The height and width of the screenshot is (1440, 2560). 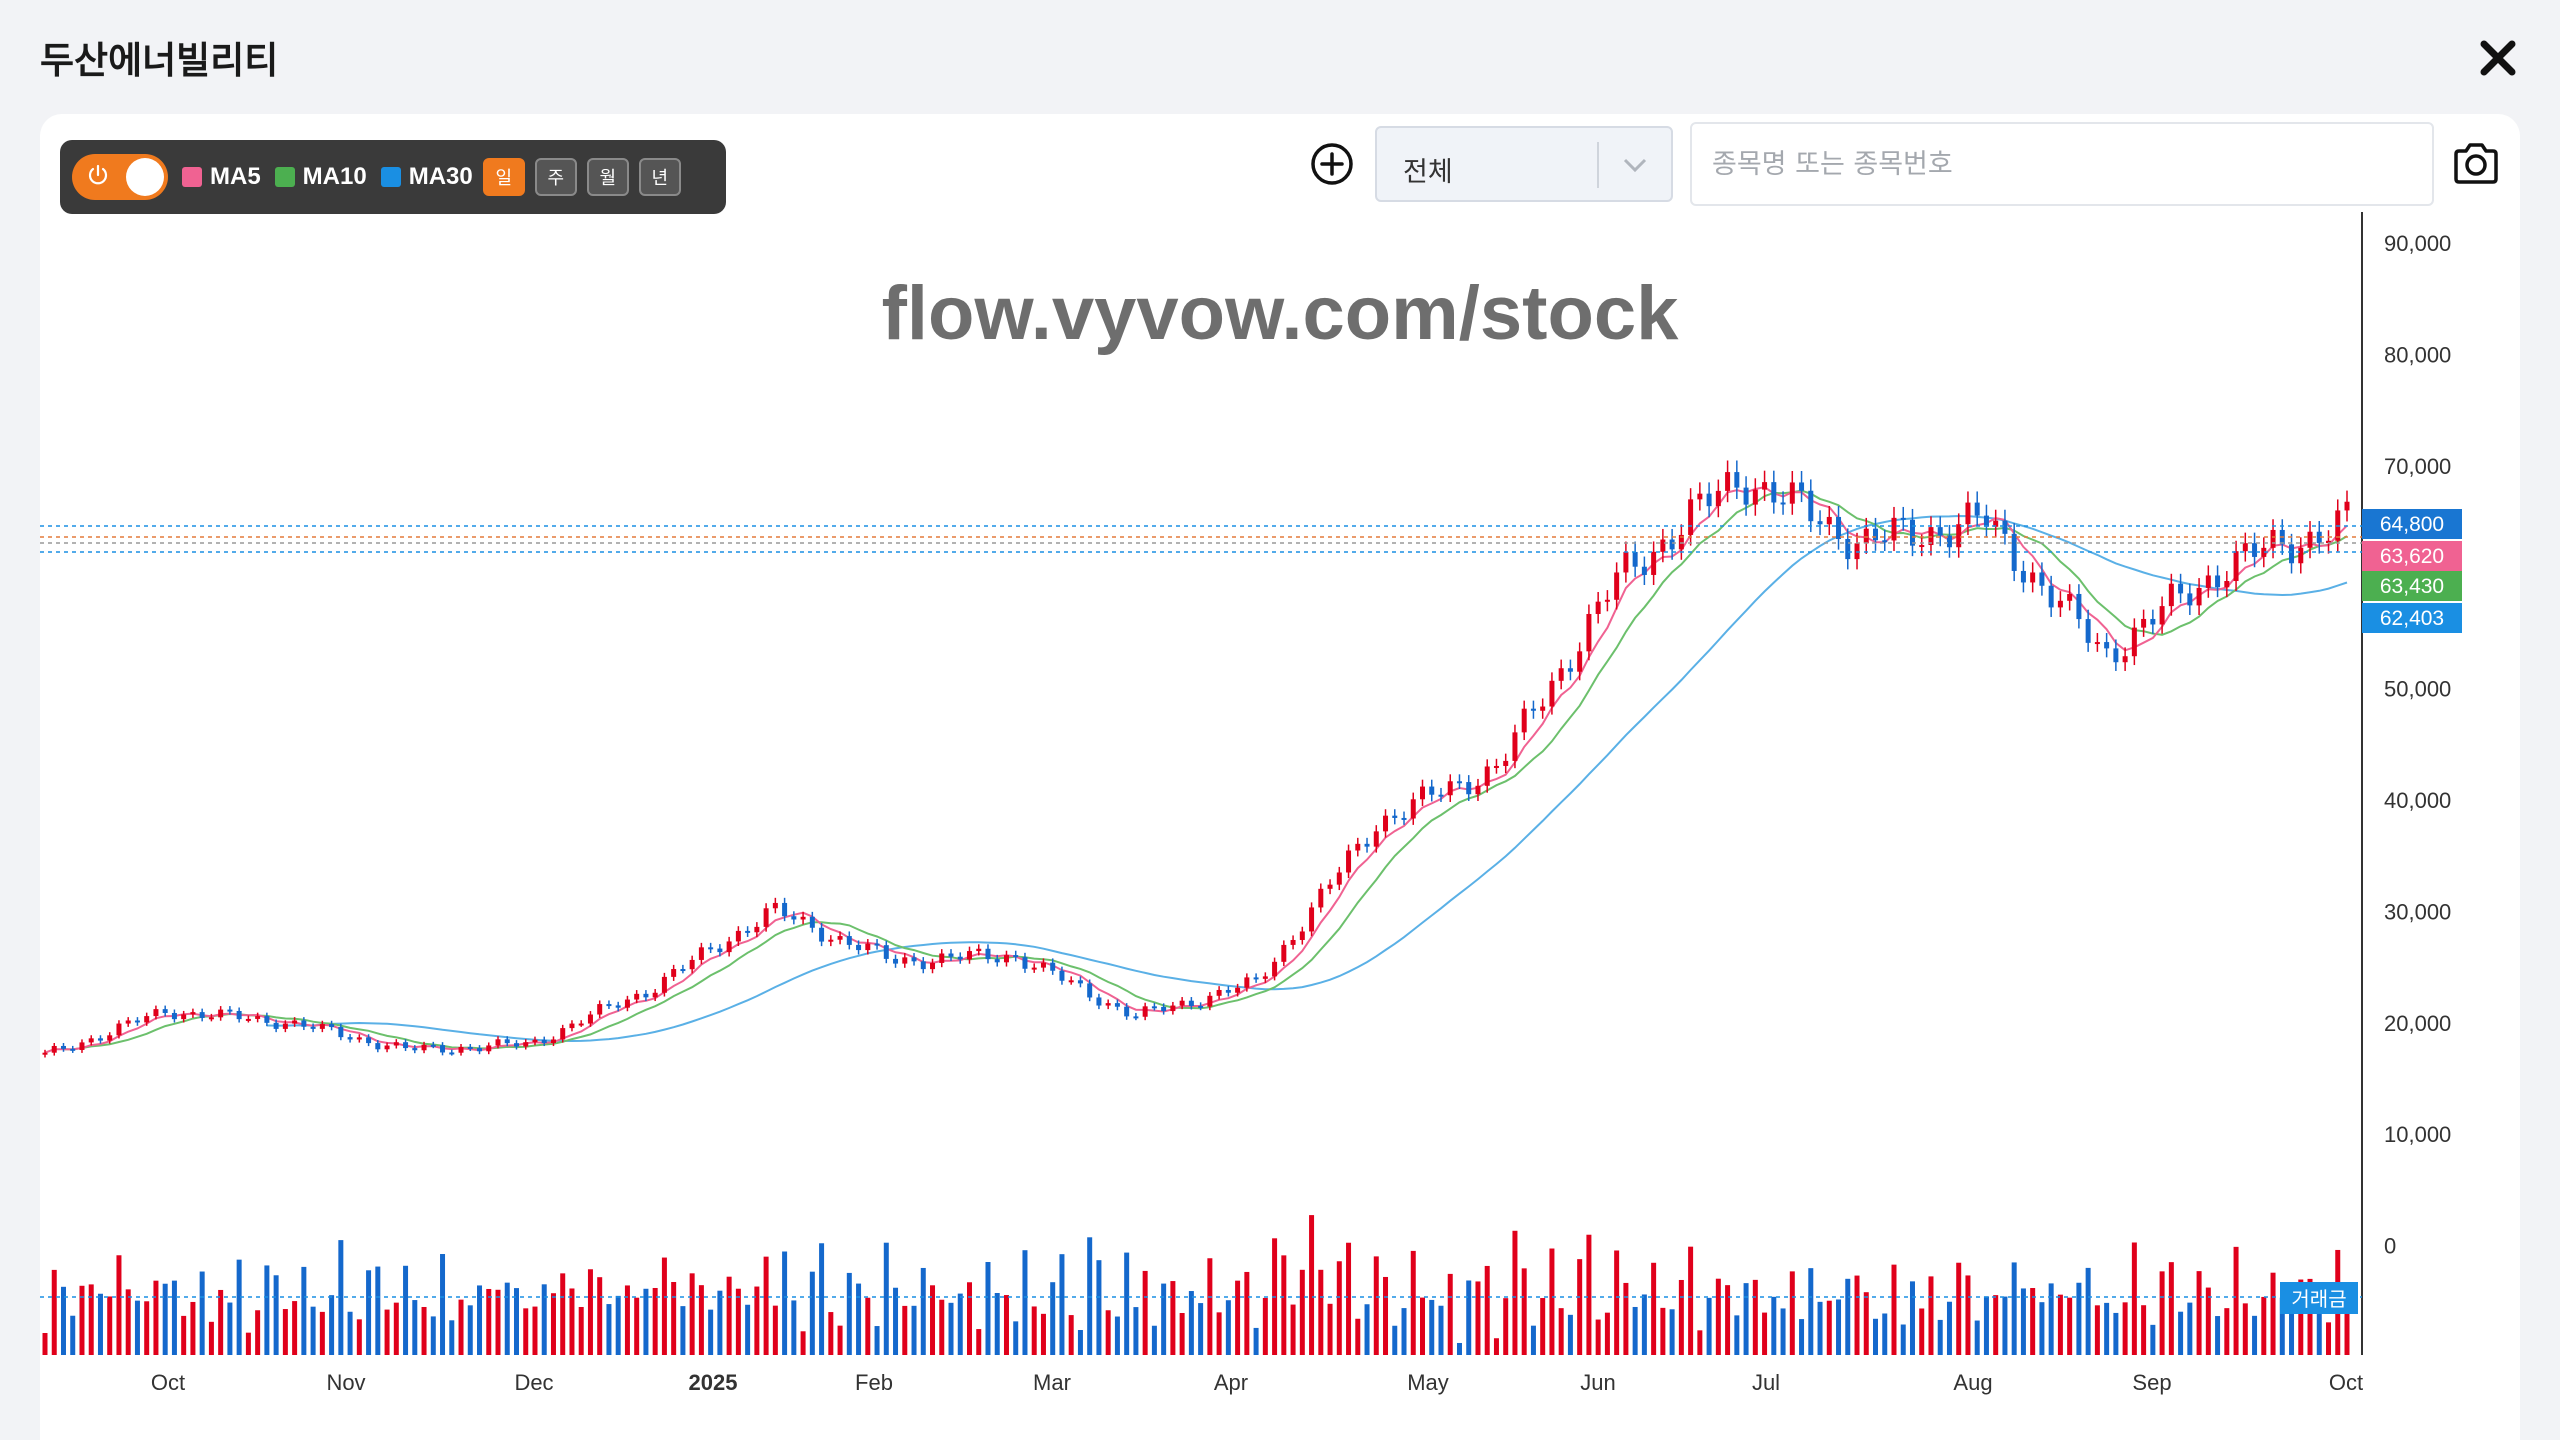 What do you see at coordinates (1524, 164) in the screenshot?
I see `market-select: 전체` at bounding box center [1524, 164].